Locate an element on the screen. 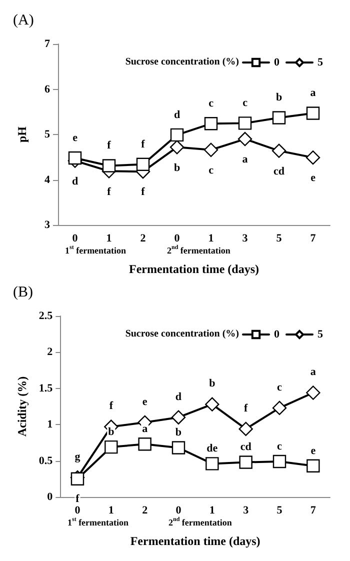  data-label: de is located at coordinates (212, 448).